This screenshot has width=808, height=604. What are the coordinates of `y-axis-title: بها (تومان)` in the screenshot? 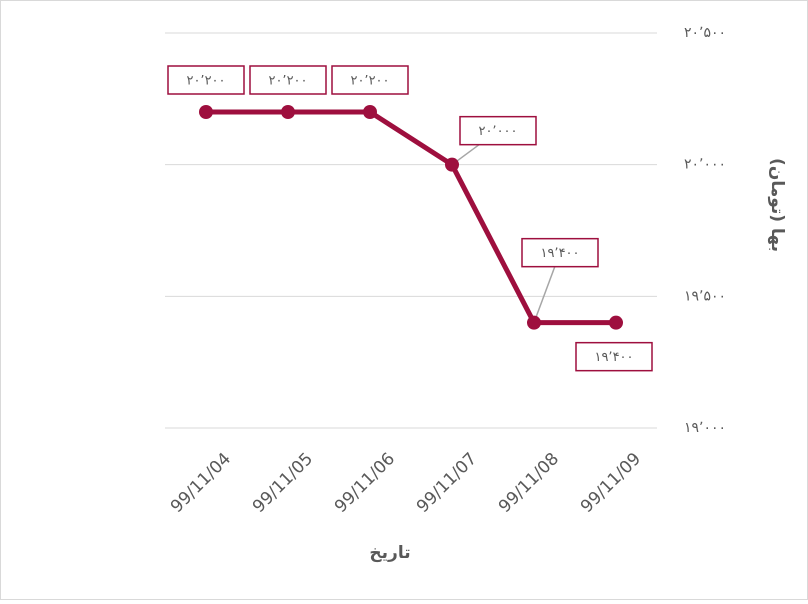 It's located at (777, 205).